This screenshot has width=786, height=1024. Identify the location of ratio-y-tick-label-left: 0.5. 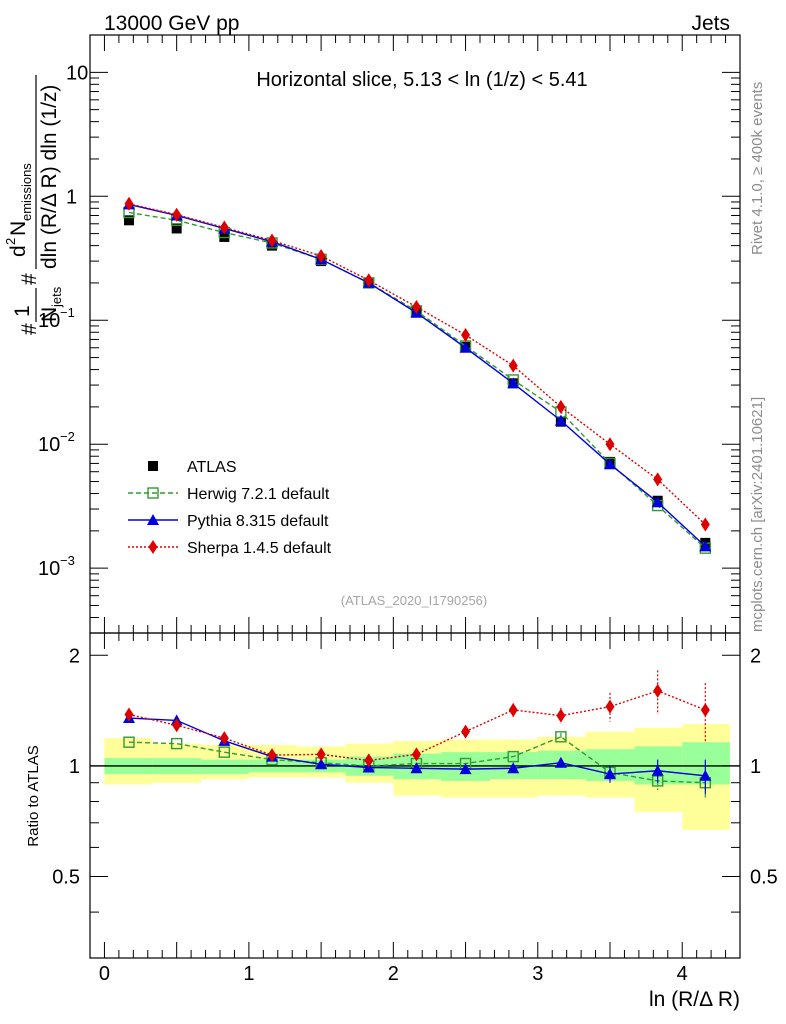
(66, 877).